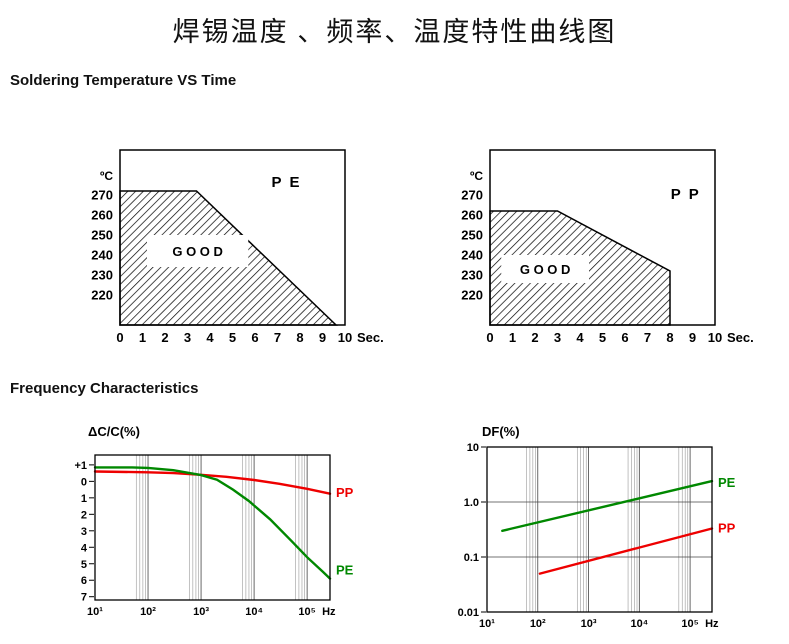 The height and width of the screenshot is (644, 789). I want to click on y-tick-label: 10, so click(473, 448).